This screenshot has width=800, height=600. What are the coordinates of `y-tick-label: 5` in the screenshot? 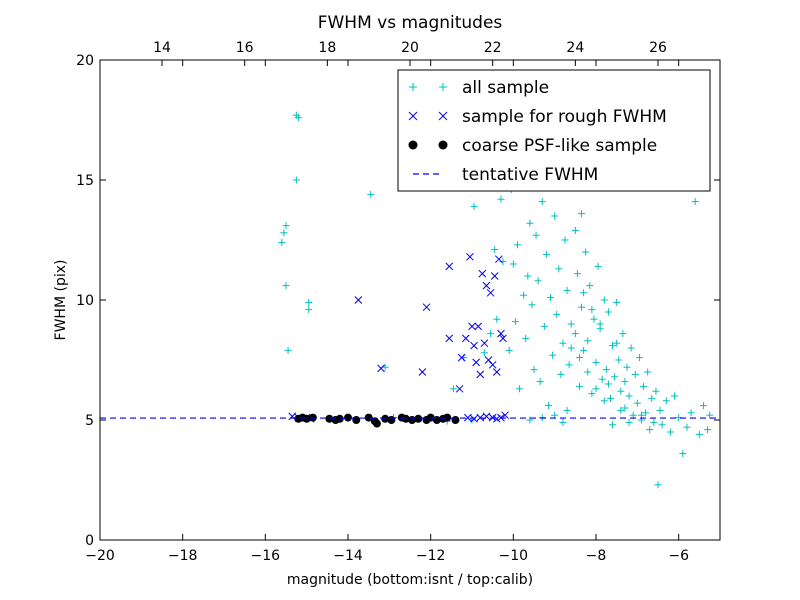 It's located at (89, 421).